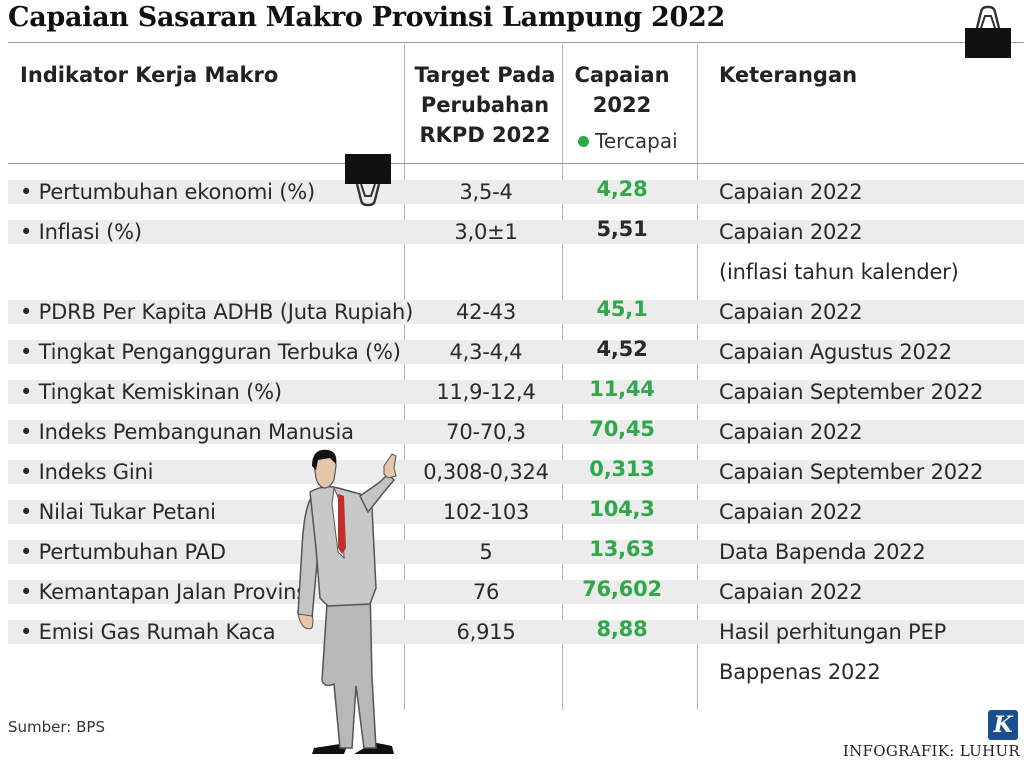 Image resolution: width=1024 pixels, height=770 pixels. What do you see at coordinates (486, 392) in the screenshot?
I see `table-cell-target: 11,9-12,4` at bounding box center [486, 392].